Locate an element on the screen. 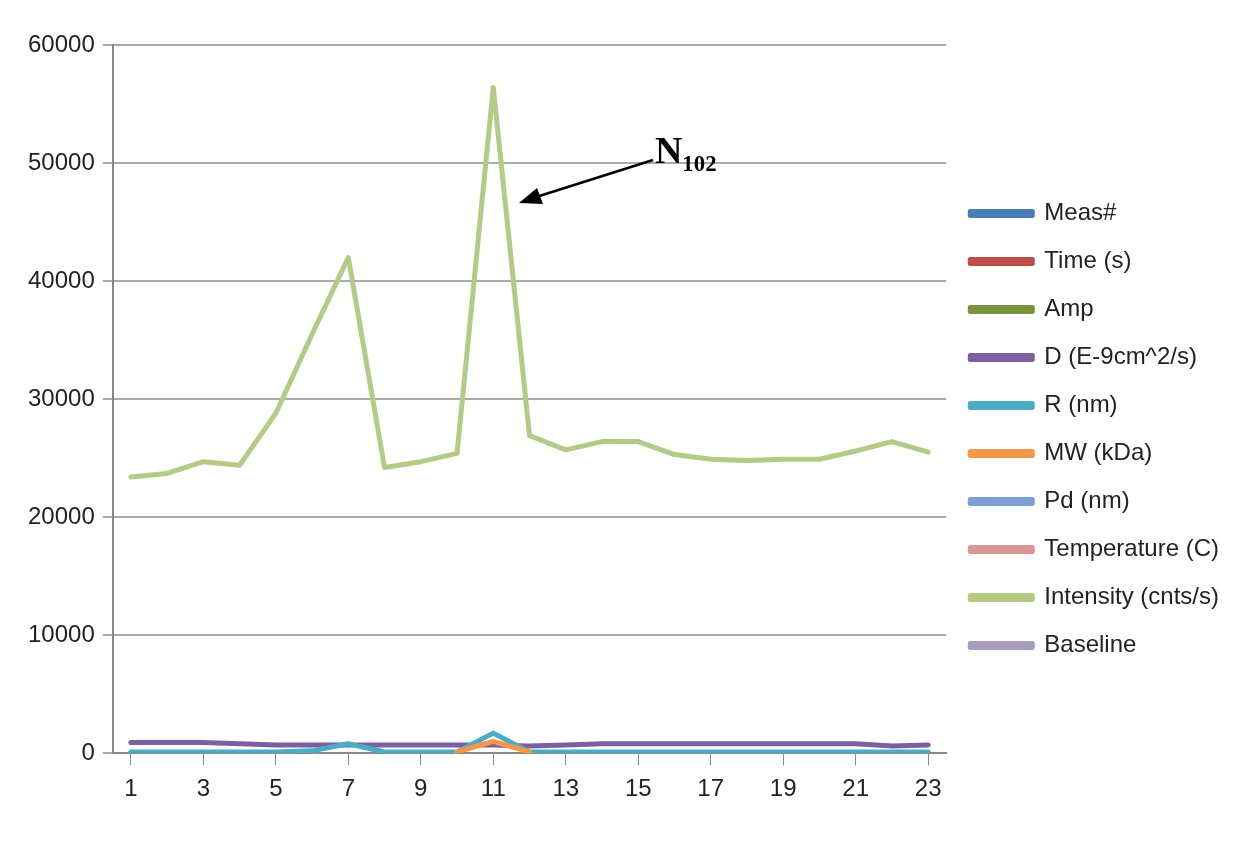 The height and width of the screenshot is (854, 1249). legend-label: Amp is located at coordinates (1069, 308).